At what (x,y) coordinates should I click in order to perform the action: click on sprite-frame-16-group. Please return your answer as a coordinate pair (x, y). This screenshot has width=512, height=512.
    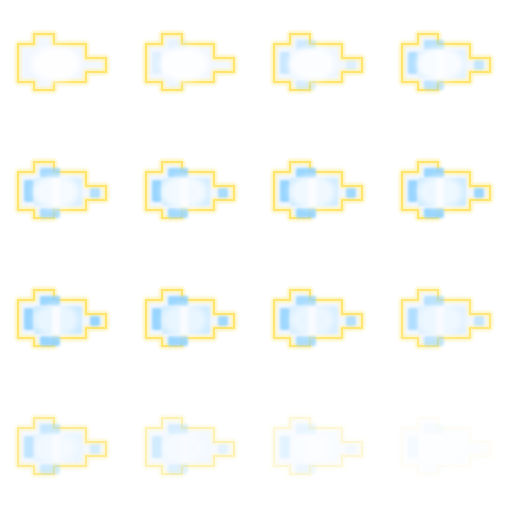
    Looking at the image, I should click on (446, 446).